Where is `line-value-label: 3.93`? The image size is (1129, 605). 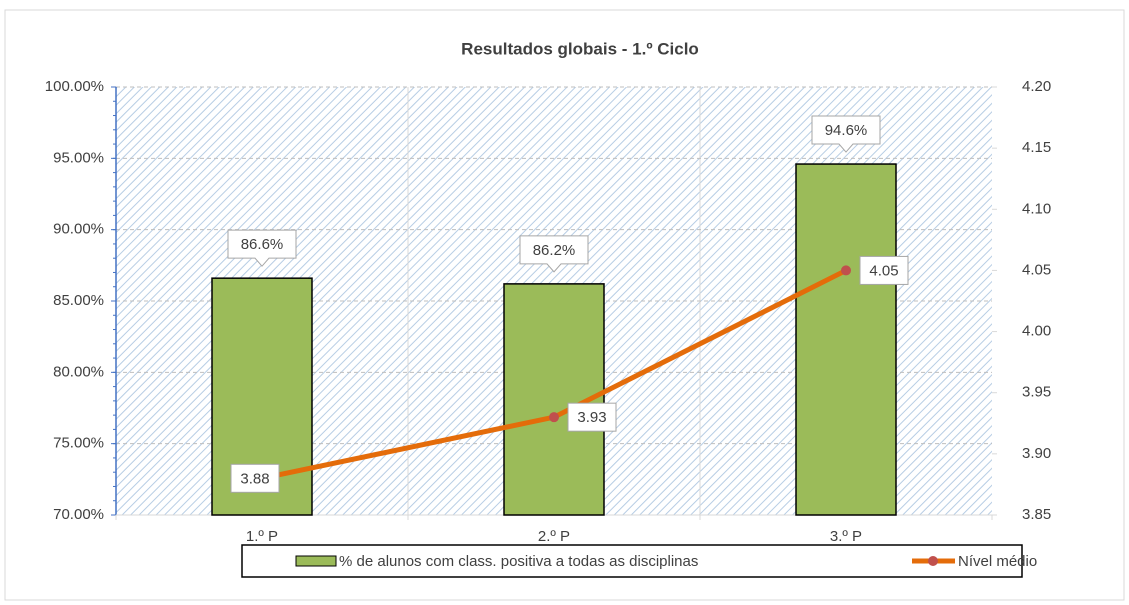
line-value-label: 3.93 is located at coordinates (591, 417).